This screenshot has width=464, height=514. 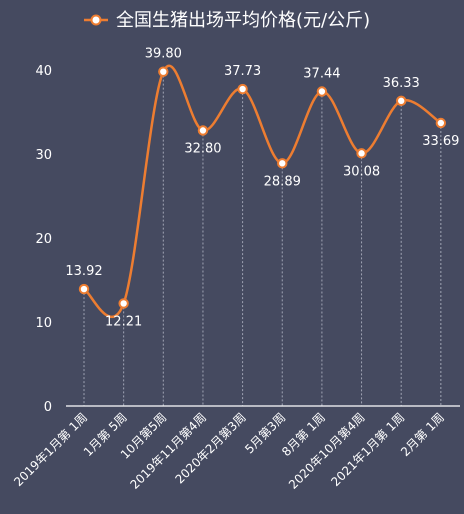 I want to click on y-tick-label: 20, so click(x=43, y=239).